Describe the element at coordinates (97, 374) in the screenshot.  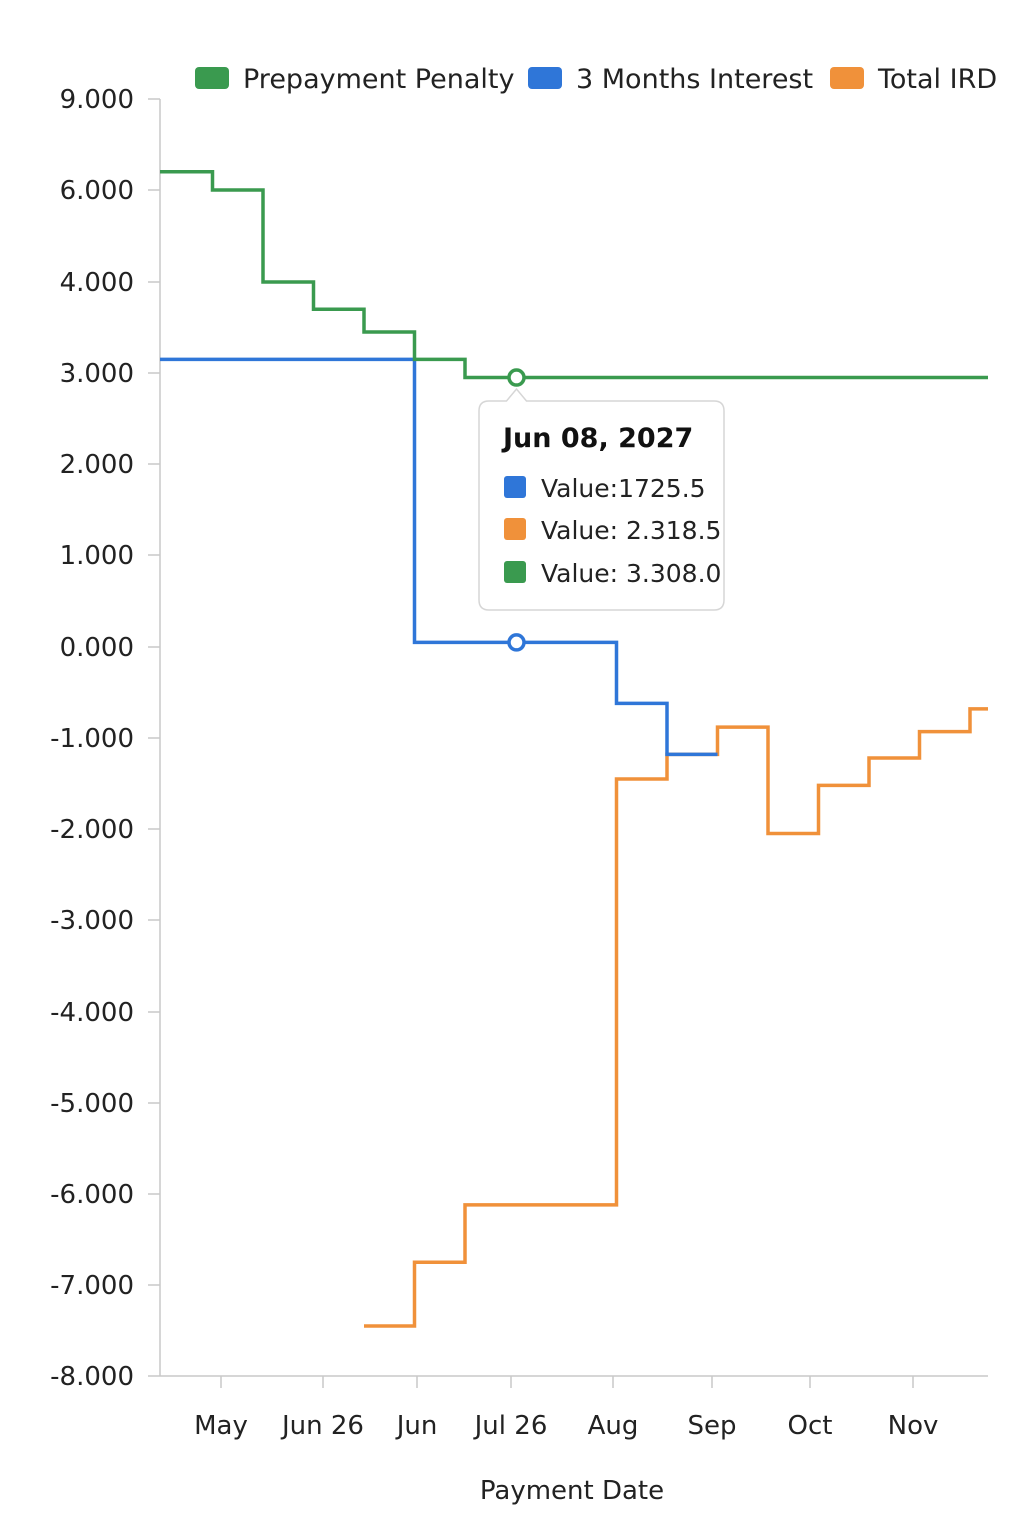
I see `y-tick-label: 3.000` at that location.